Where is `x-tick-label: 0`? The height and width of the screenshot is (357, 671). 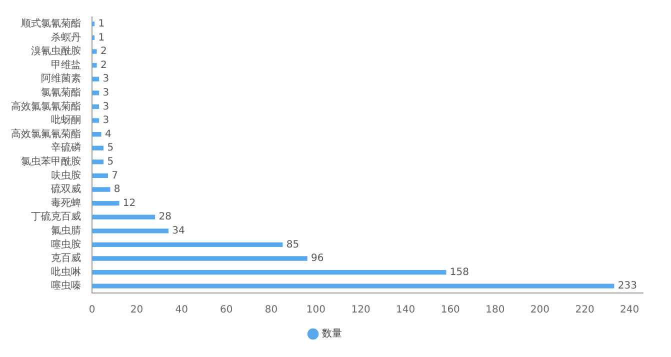 x-tick-label: 0 is located at coordinates (92, 310).